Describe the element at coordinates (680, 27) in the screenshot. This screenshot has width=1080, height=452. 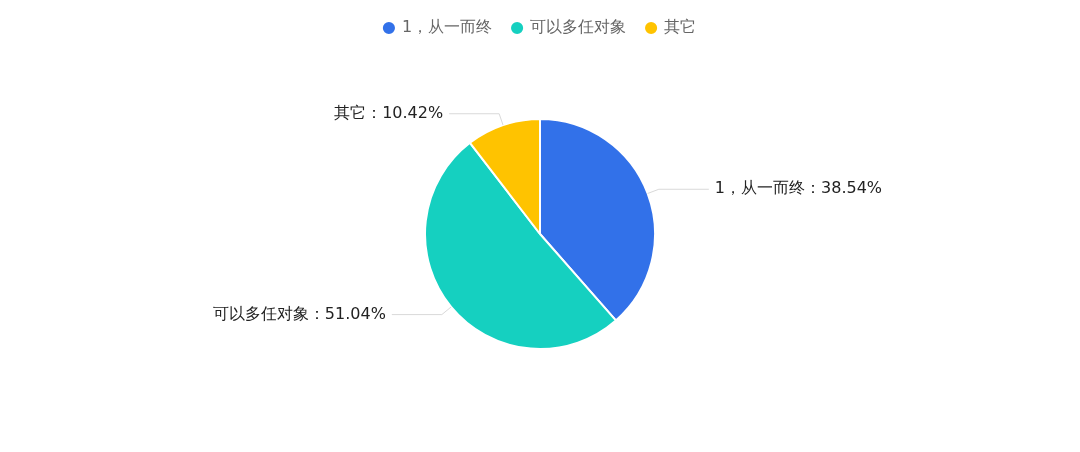
I see `legend-label: 其它` at that location.